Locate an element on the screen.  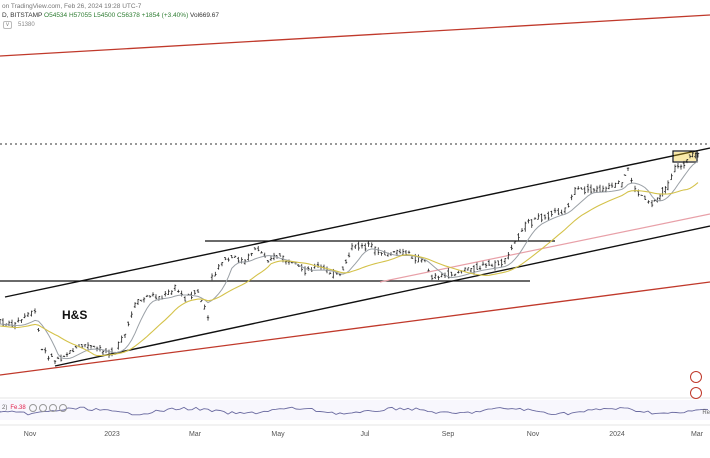
close-icon is located at coordinates (52, 408).